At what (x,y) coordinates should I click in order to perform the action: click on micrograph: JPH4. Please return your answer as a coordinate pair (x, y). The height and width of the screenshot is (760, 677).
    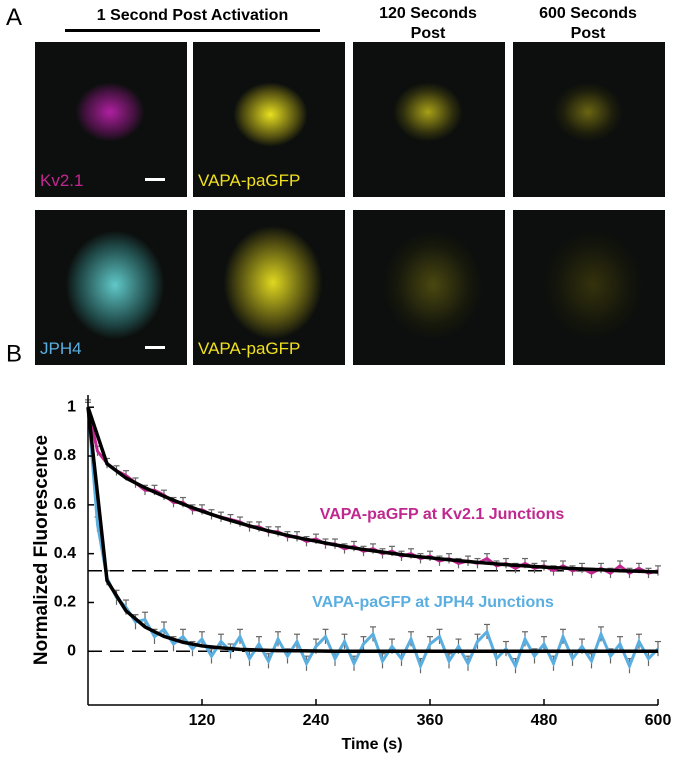
    Looking at the image, I should click on (111, 287).